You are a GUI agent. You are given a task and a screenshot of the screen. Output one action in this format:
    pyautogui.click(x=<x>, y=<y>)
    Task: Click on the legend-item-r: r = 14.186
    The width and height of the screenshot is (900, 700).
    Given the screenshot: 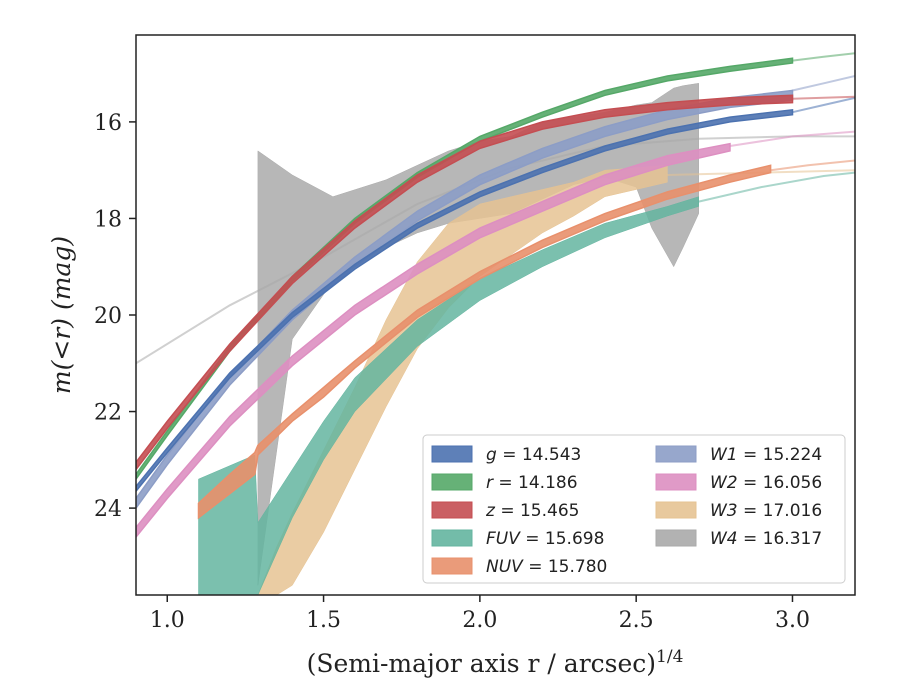 What is the action you would take?
    pyautogui.click(x=504, y=483)
    